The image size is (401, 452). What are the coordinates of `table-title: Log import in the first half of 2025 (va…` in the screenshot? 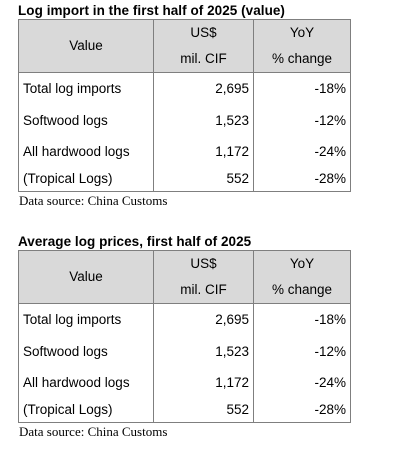 It's located at (151, 10).